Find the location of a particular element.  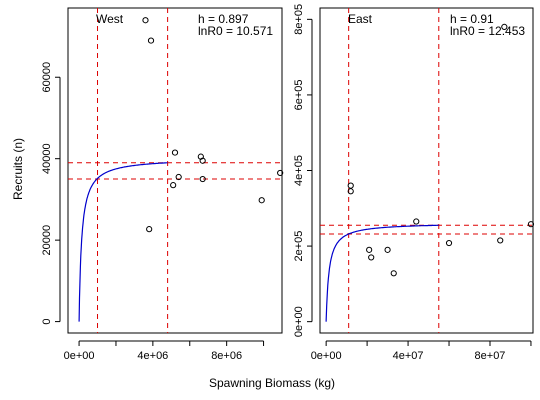

y-tick-label: 20000 is located at coordinates (47, 240).